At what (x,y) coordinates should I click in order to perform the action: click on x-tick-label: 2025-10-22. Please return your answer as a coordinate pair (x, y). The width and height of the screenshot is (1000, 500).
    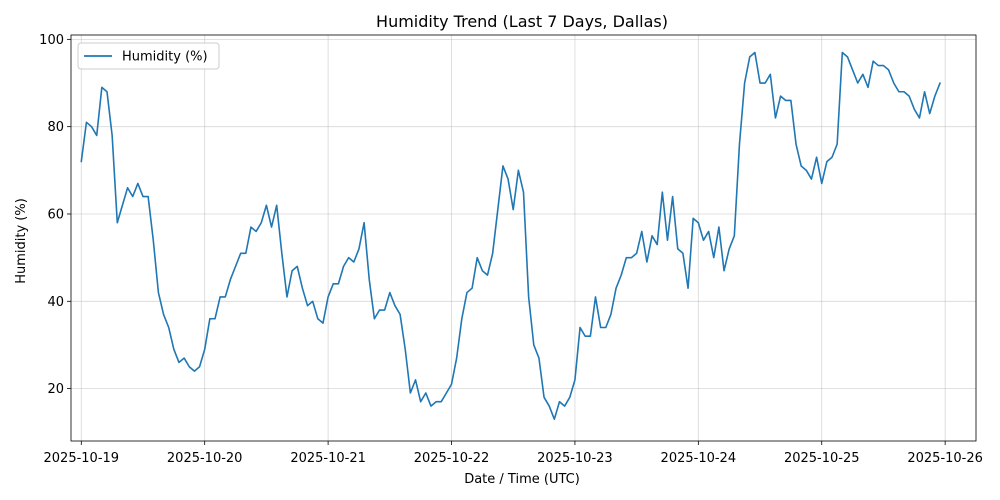
    Looking at the image, I should click on (452, 458).